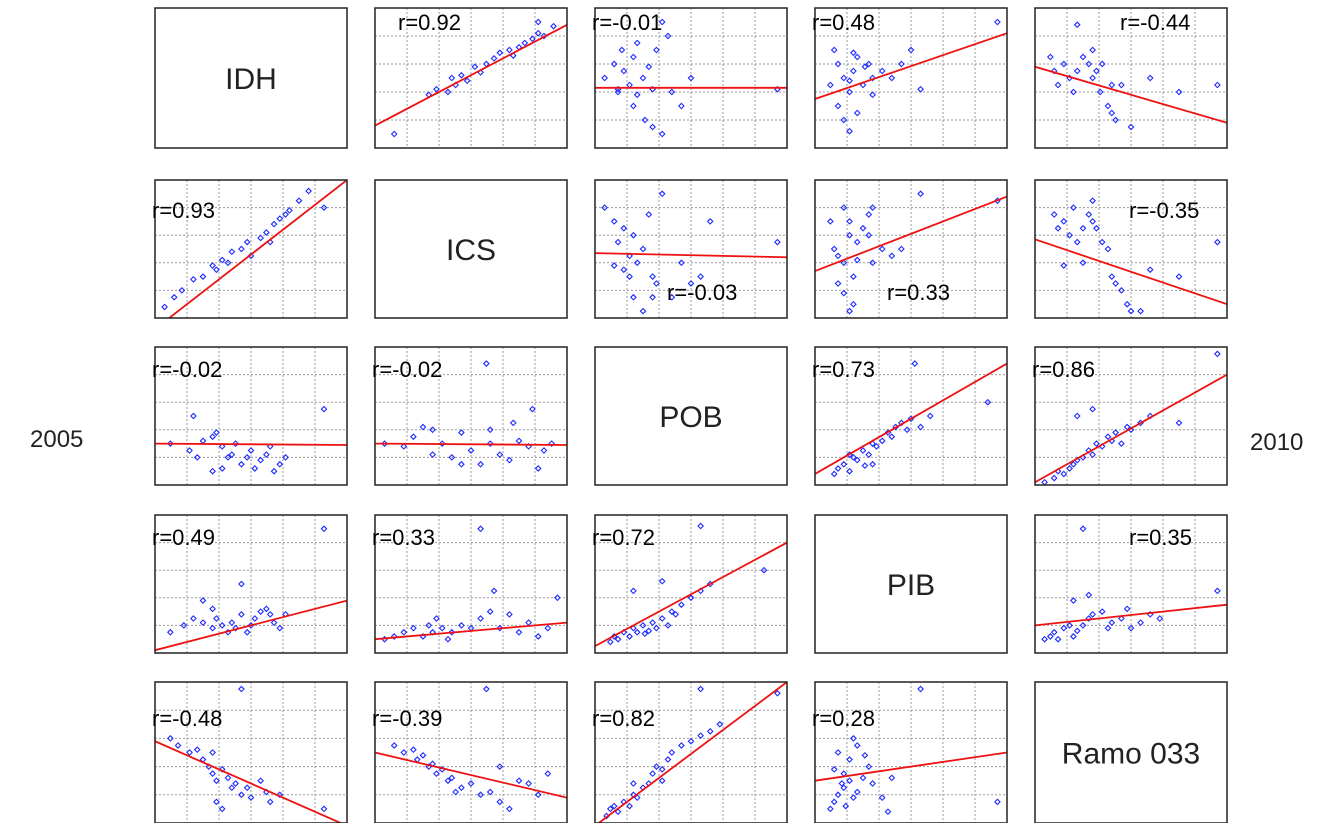 The image size is (1330, 823). I want to click on scatter-panel: r=-0.02, so click(250, 416).